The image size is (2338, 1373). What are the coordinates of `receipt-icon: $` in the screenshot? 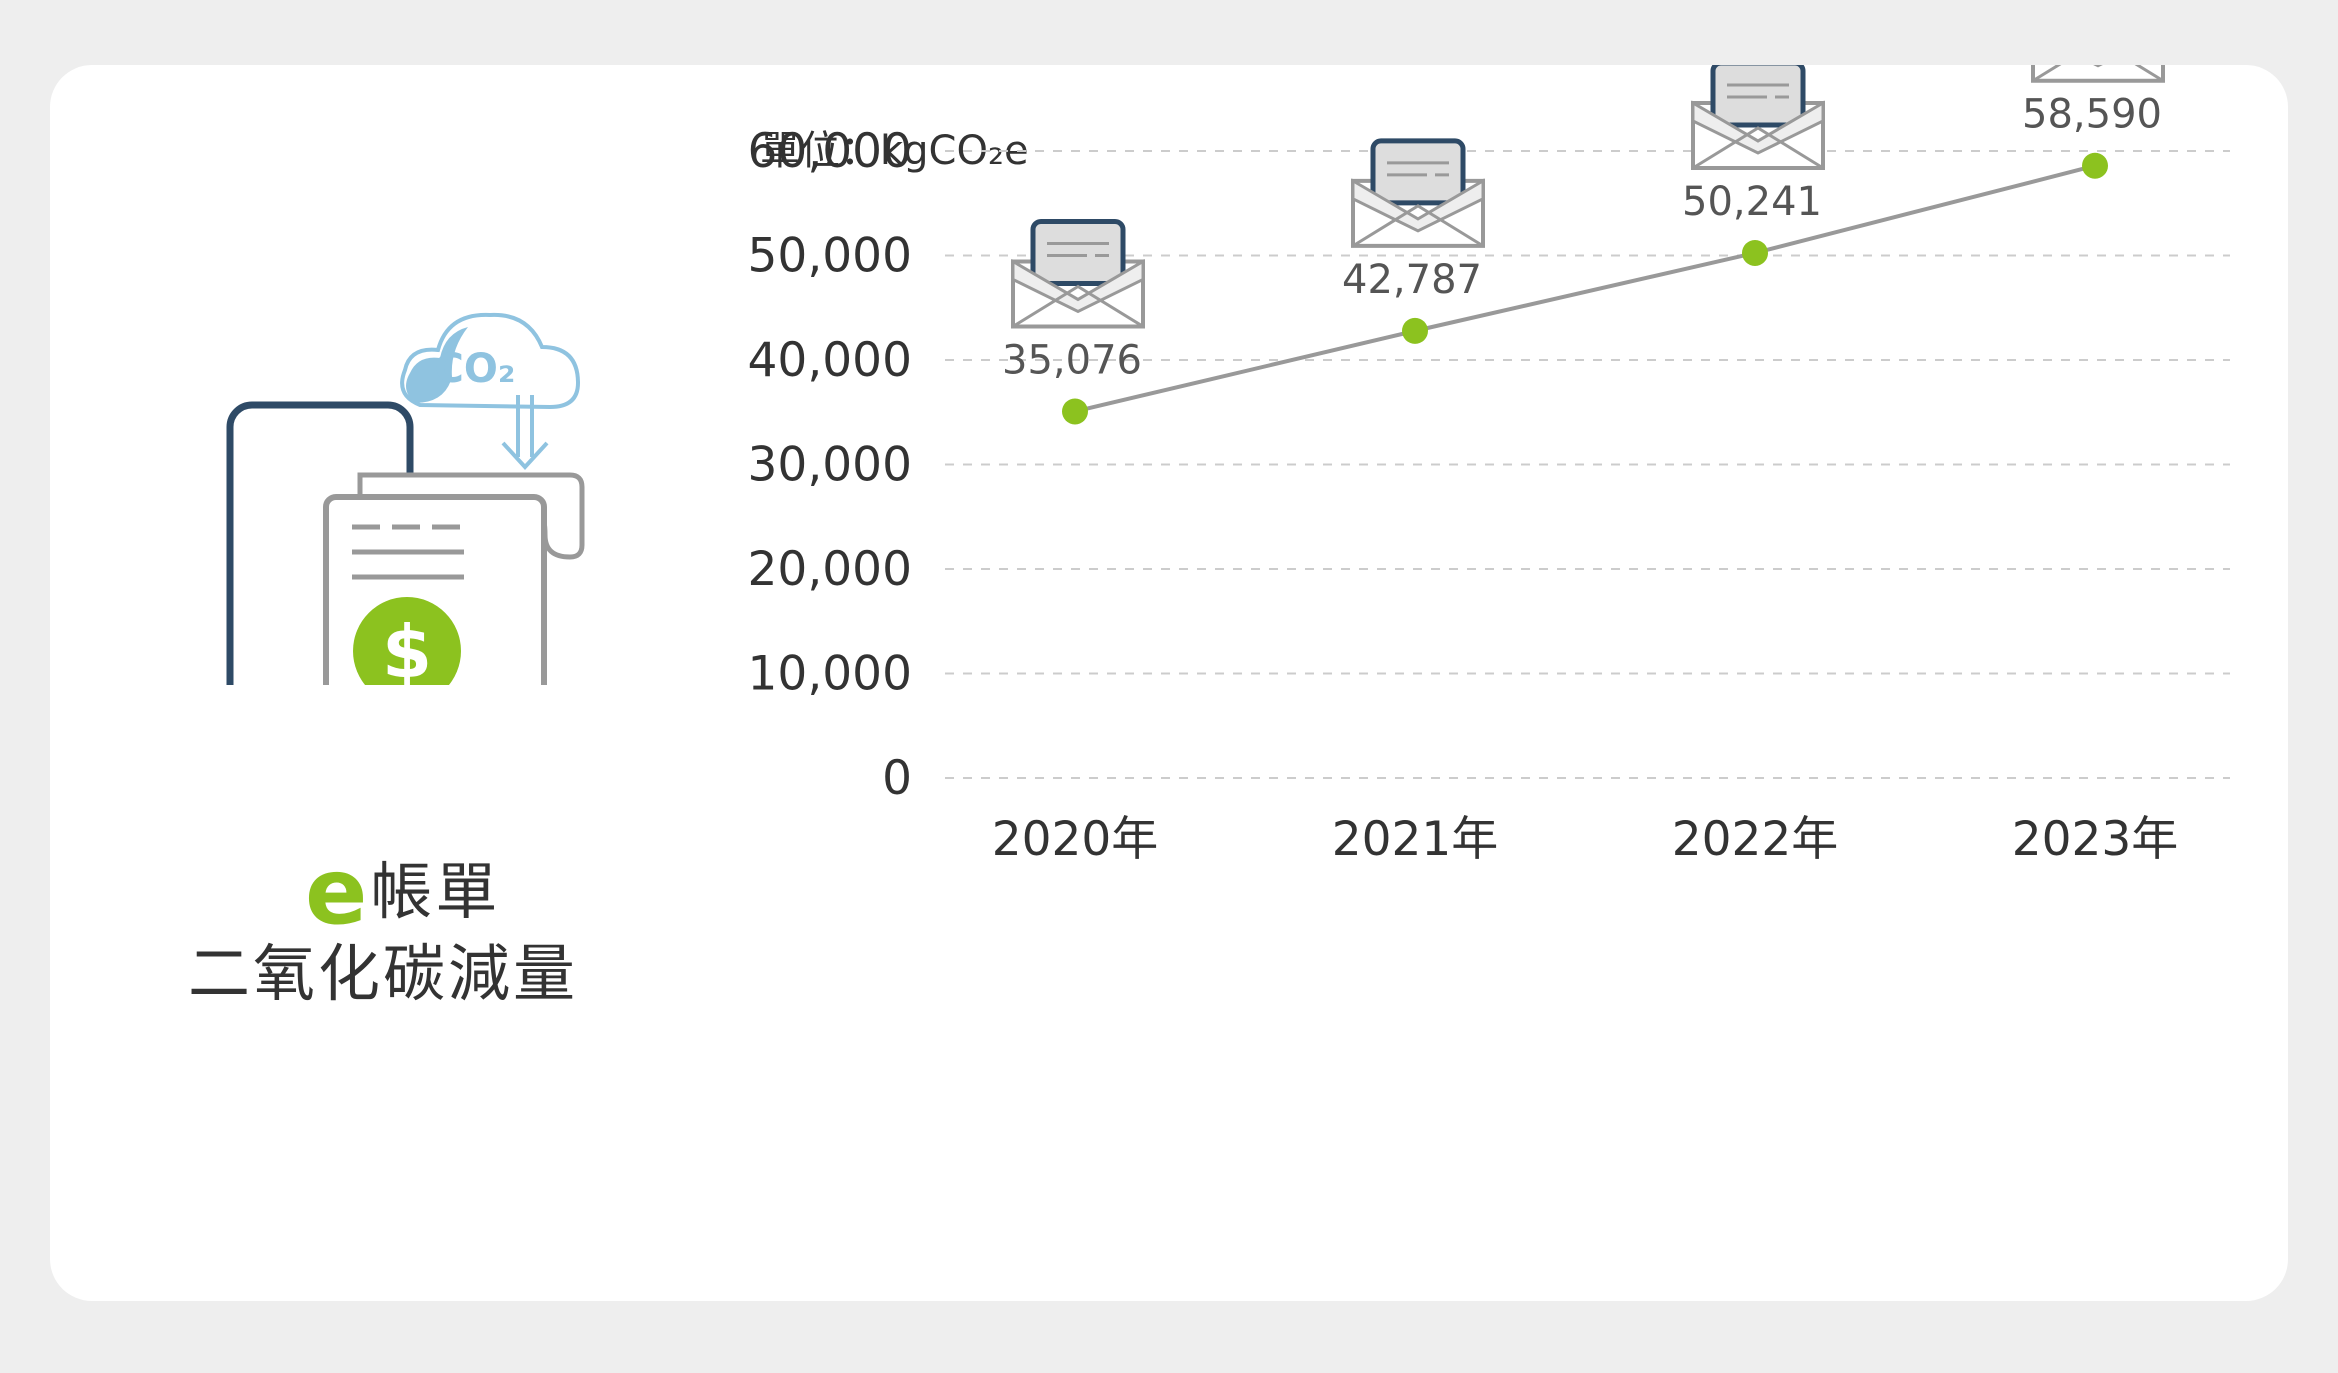 It's located at (454, 578).